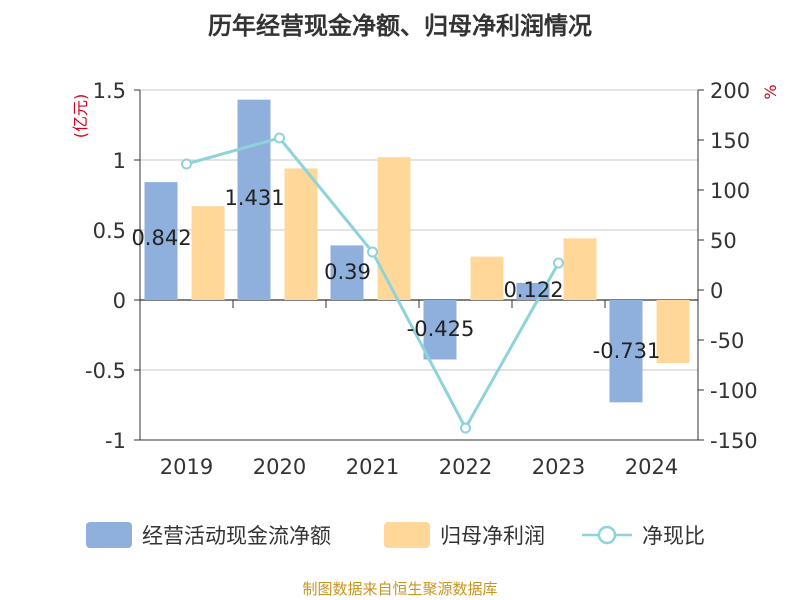 The height and width of the screenshot is (600, 800). What do you see at coordinates (533, 290) in the screenshot?
I see `data-label-cash-flow-2023: 0.122` at bounding box center [533, 290].